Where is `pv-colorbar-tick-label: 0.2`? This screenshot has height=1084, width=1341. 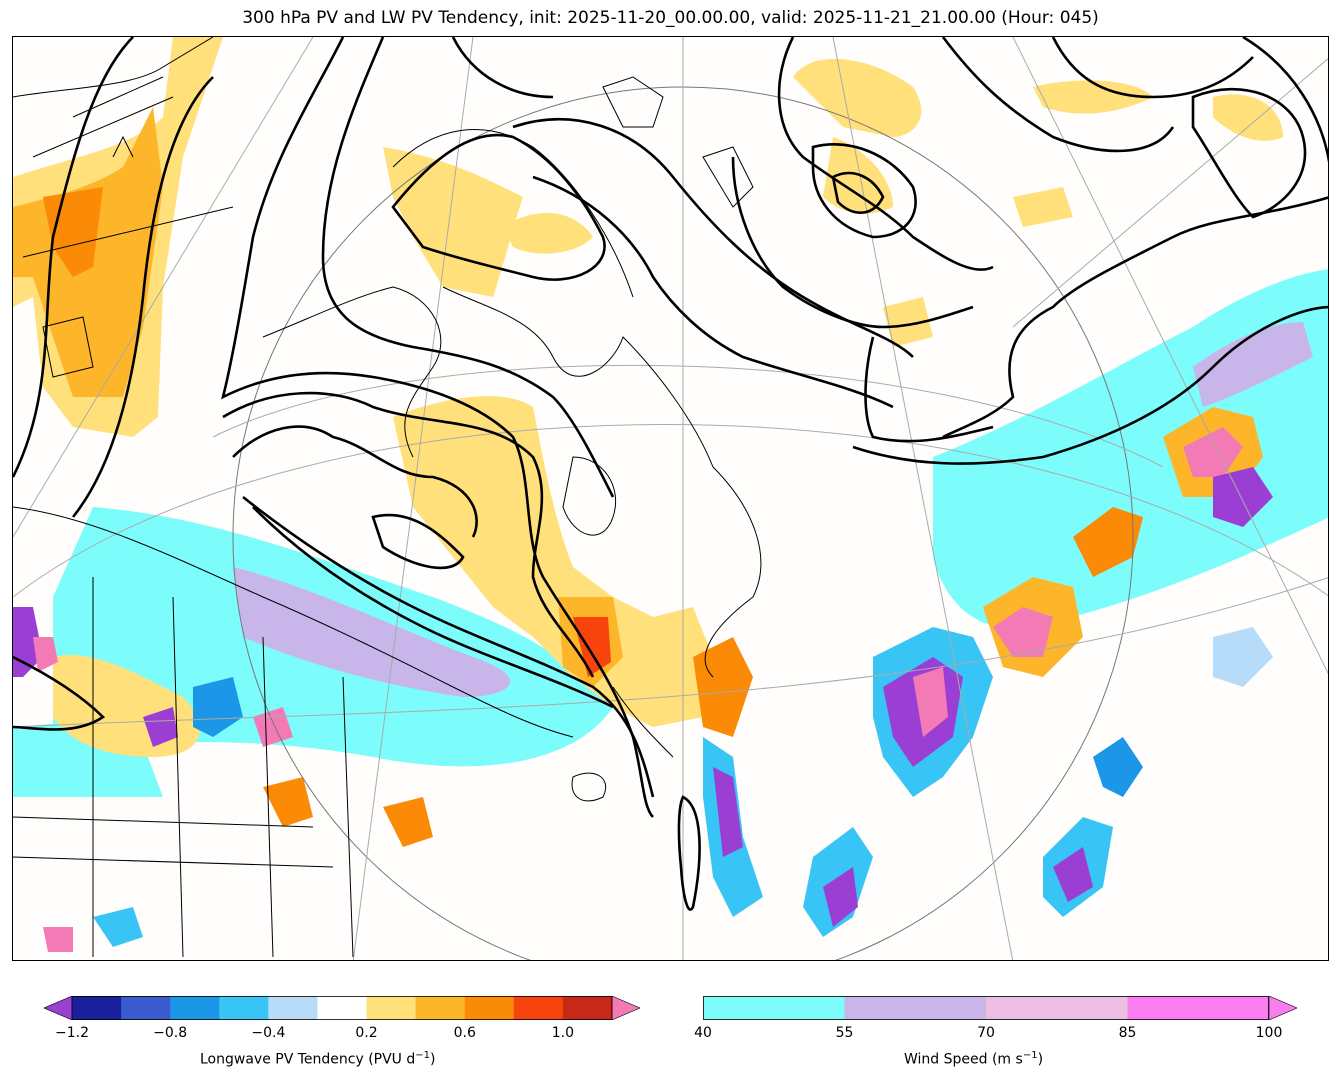 pv-colorbar-tick-label: 0.2 is located at coordinates (366, 1033).